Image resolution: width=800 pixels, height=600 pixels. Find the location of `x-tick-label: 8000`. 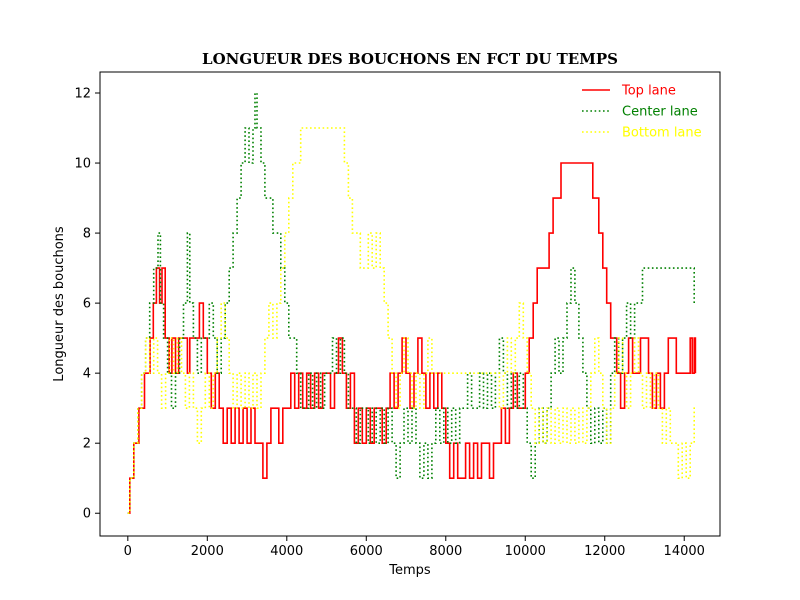

x-tick-label: 8000 is located at coordinates (445, 551).